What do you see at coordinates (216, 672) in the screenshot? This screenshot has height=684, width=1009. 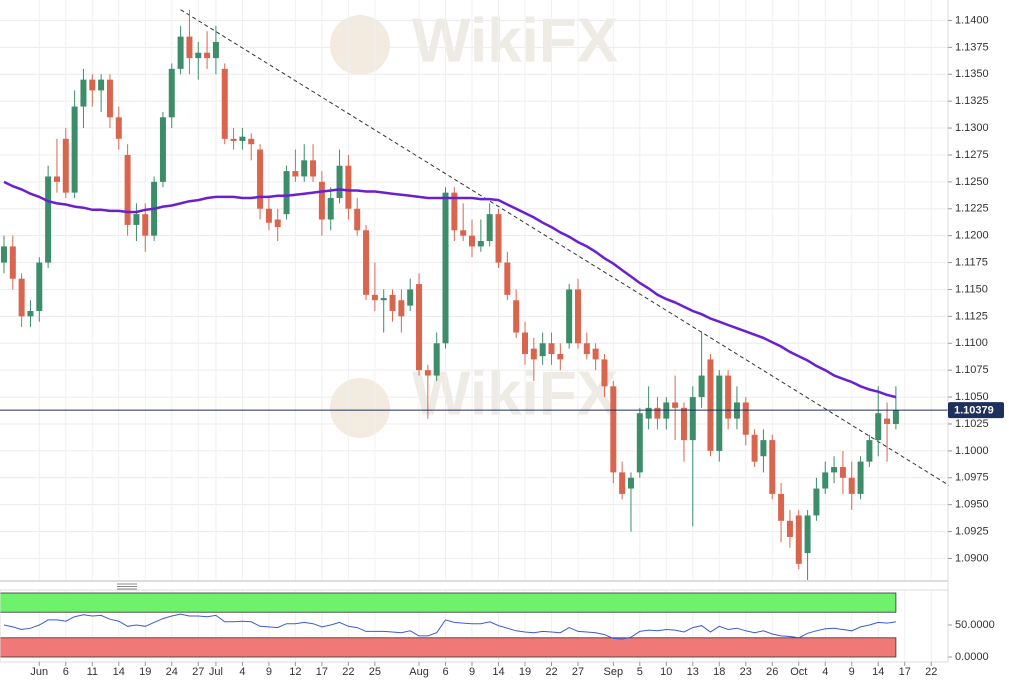 I see `x-tick-label: Jul` at bounding box center [216, 672].